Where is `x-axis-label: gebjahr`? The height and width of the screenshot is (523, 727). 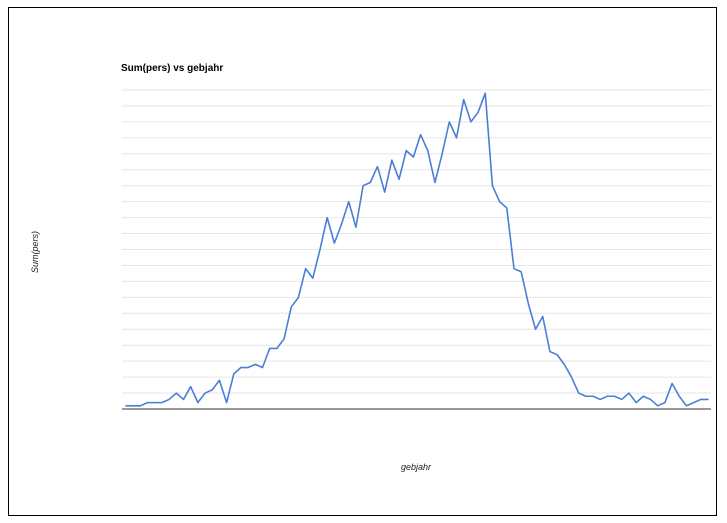 x-axis-label: gebjahr is located at coordinates (416, 467).